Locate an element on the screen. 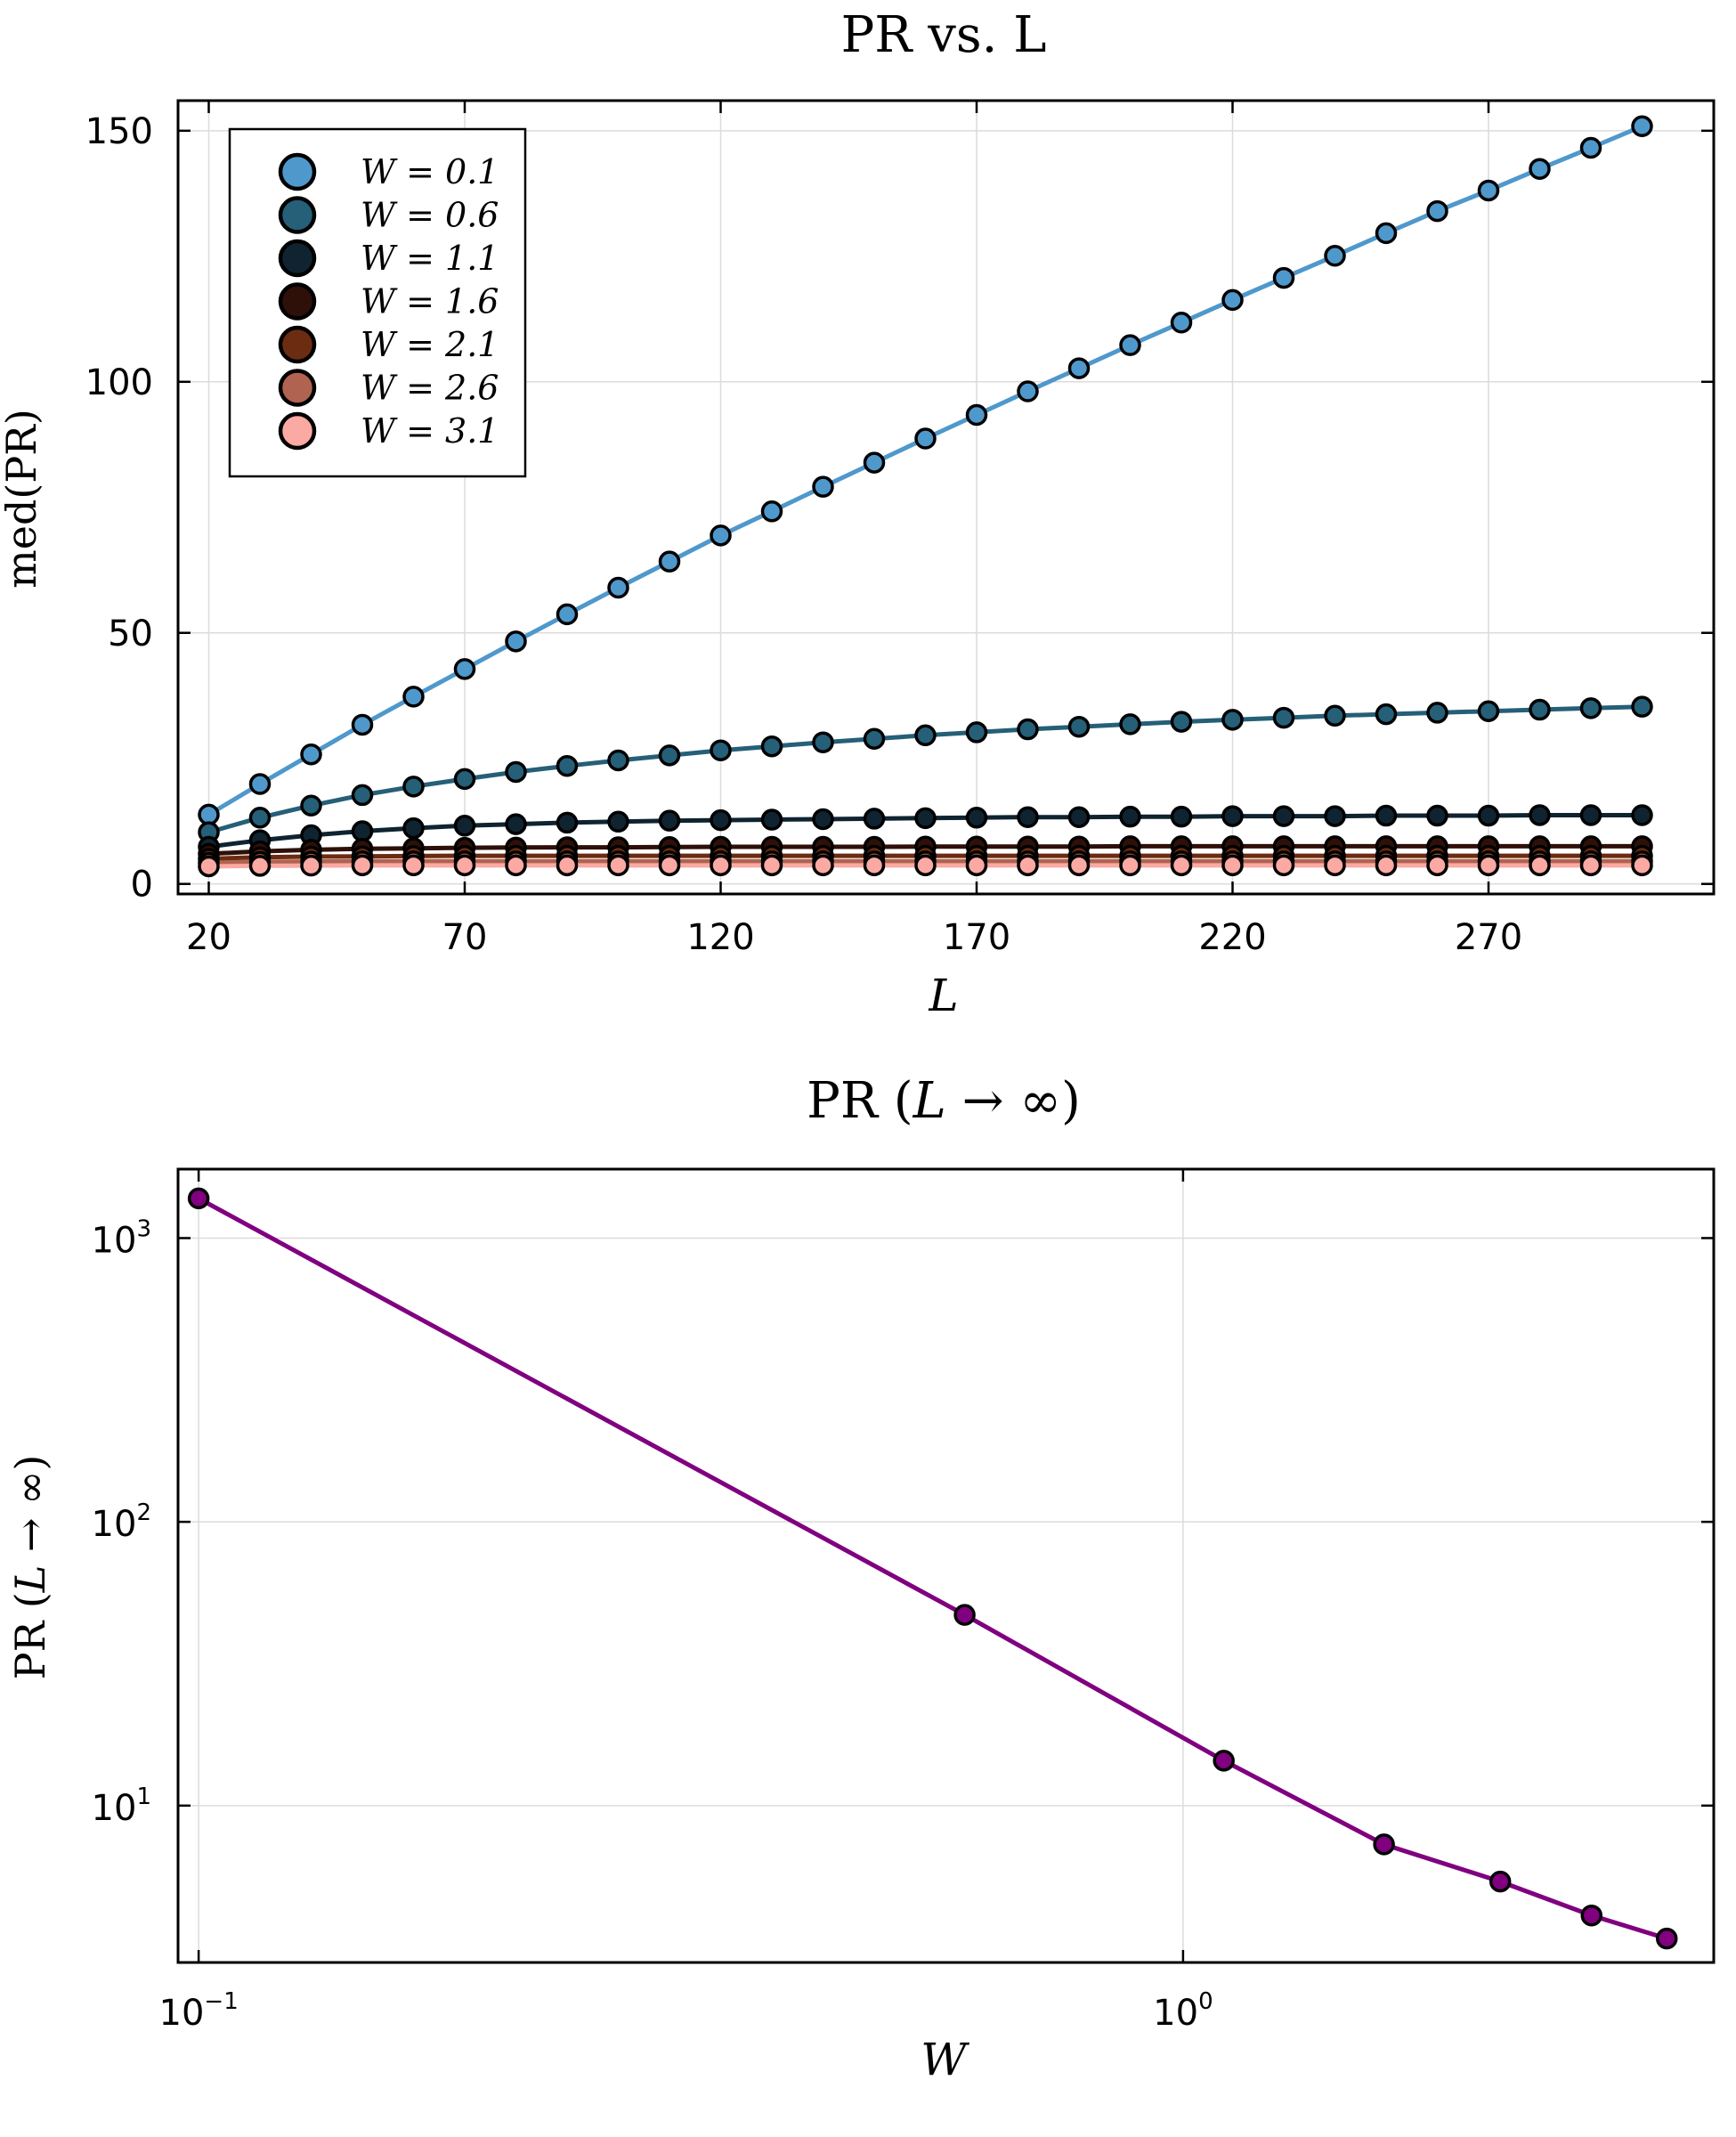 The width and height of the screenshot is (1736, 2137). legend-label: W = 1.1 is located at coordinates (430, 258).